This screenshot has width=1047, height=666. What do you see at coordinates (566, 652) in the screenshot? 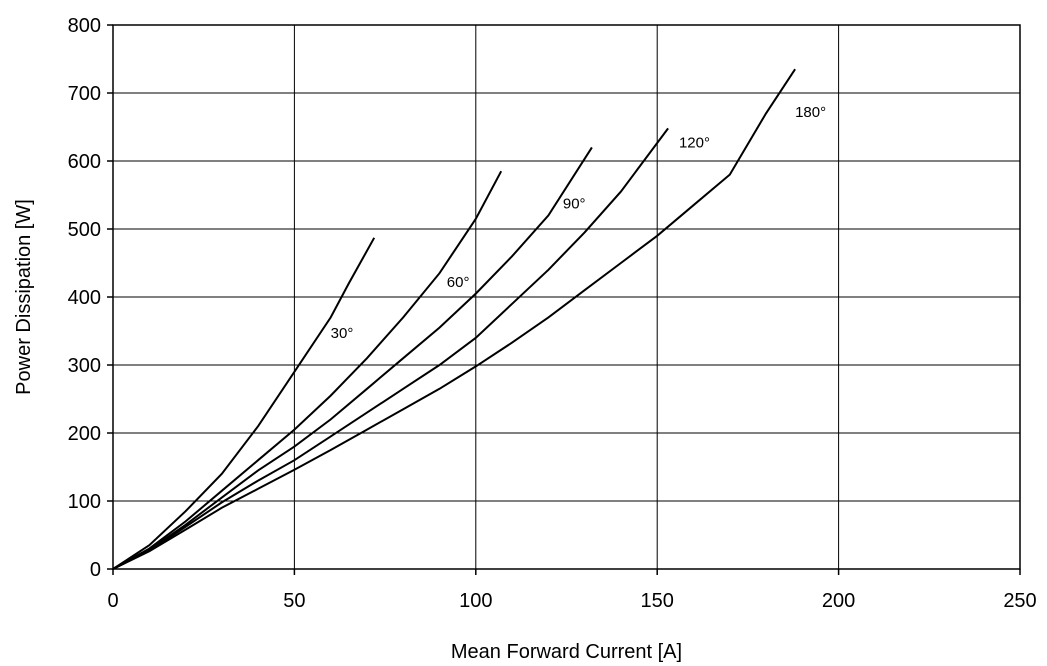
I see `x-axis-title: Mean Forward Current [A]` at bounding box center [566, 652].